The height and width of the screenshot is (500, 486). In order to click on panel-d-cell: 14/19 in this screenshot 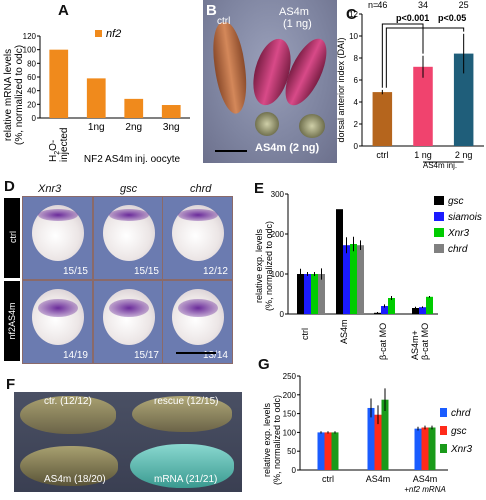, I will do `click(57, 322)`.